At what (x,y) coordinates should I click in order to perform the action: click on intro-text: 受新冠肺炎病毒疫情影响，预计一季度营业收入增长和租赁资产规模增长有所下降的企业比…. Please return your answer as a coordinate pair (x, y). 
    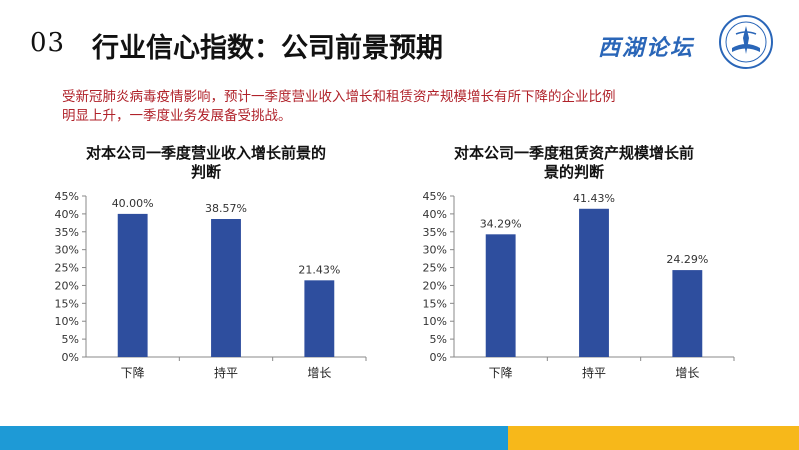
    Looking at the image, I should click on (382, 107).